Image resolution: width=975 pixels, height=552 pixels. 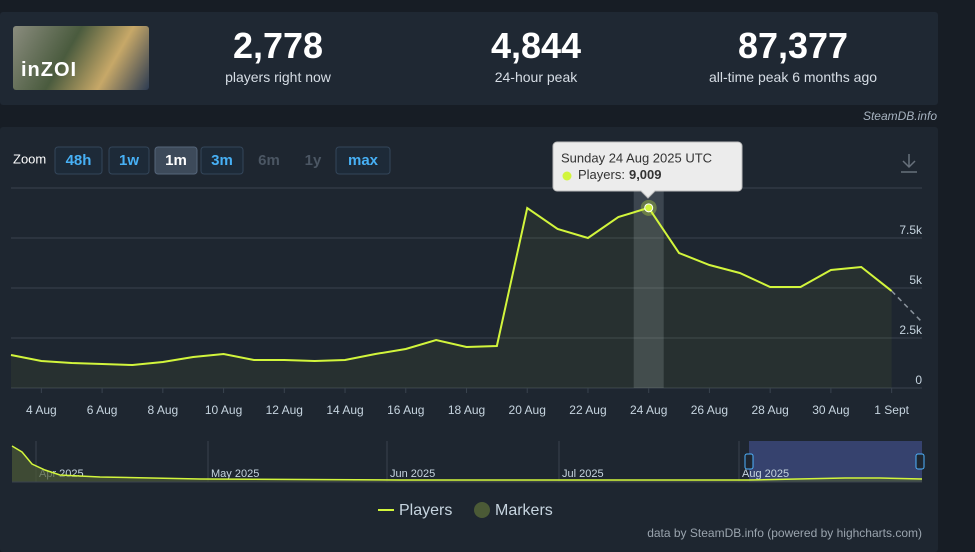 What do you see at coordinates (313, 160) in the screenshot?
I see `zoom-button-label: 1y` at bounding box center [313, 160].